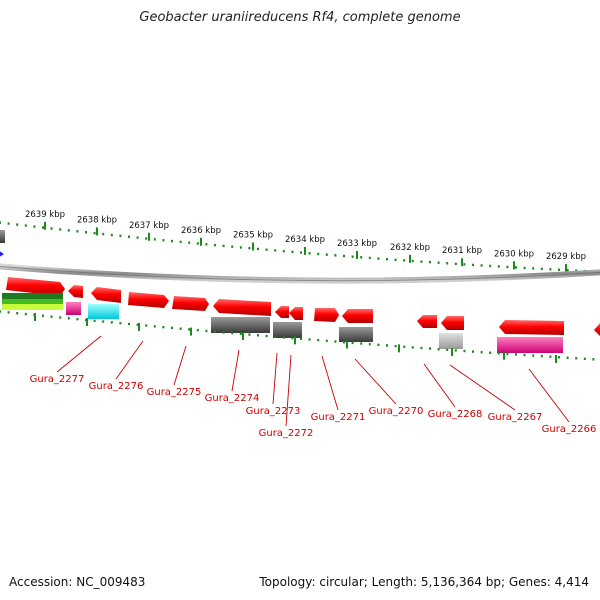 The height and width of the screenshot is (600, 600). What do you see at coordinates (45, 215) in the screenshot?
I see `scale-label: 2639 kbp` at bounding box center [45, 215].